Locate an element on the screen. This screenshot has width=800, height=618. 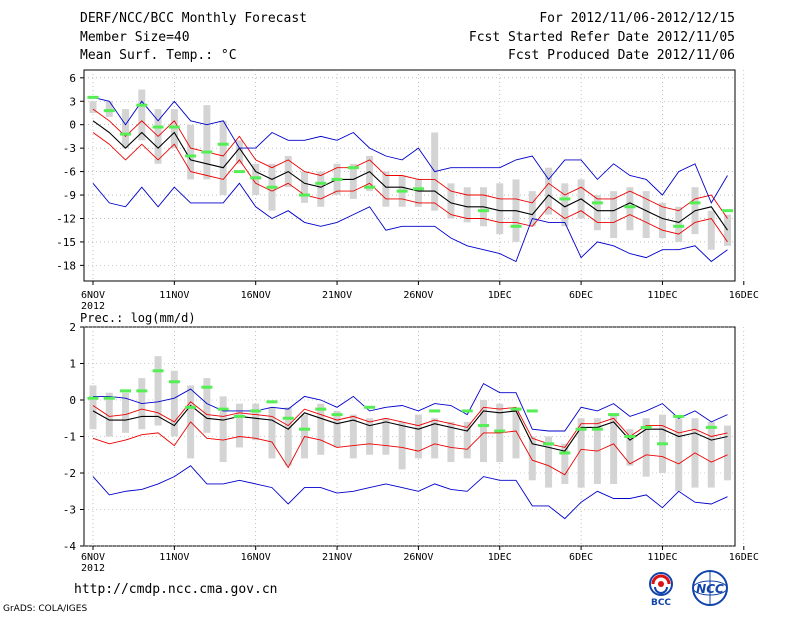
ncc-logo: NCC is located at coordinates (710, 588).